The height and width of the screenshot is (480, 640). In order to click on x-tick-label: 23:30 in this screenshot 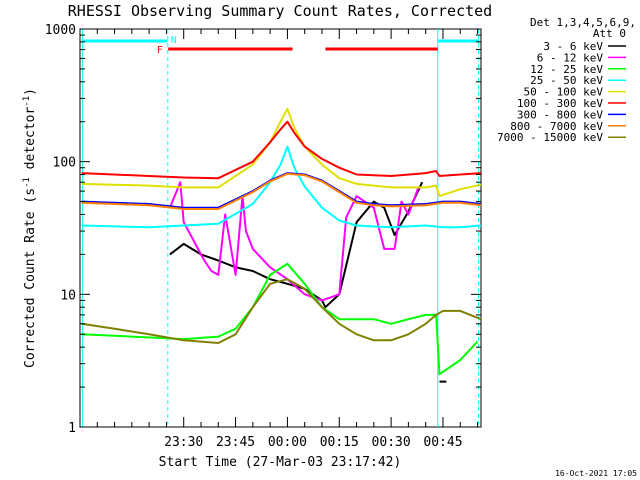, I will do `click(183, 442)`.